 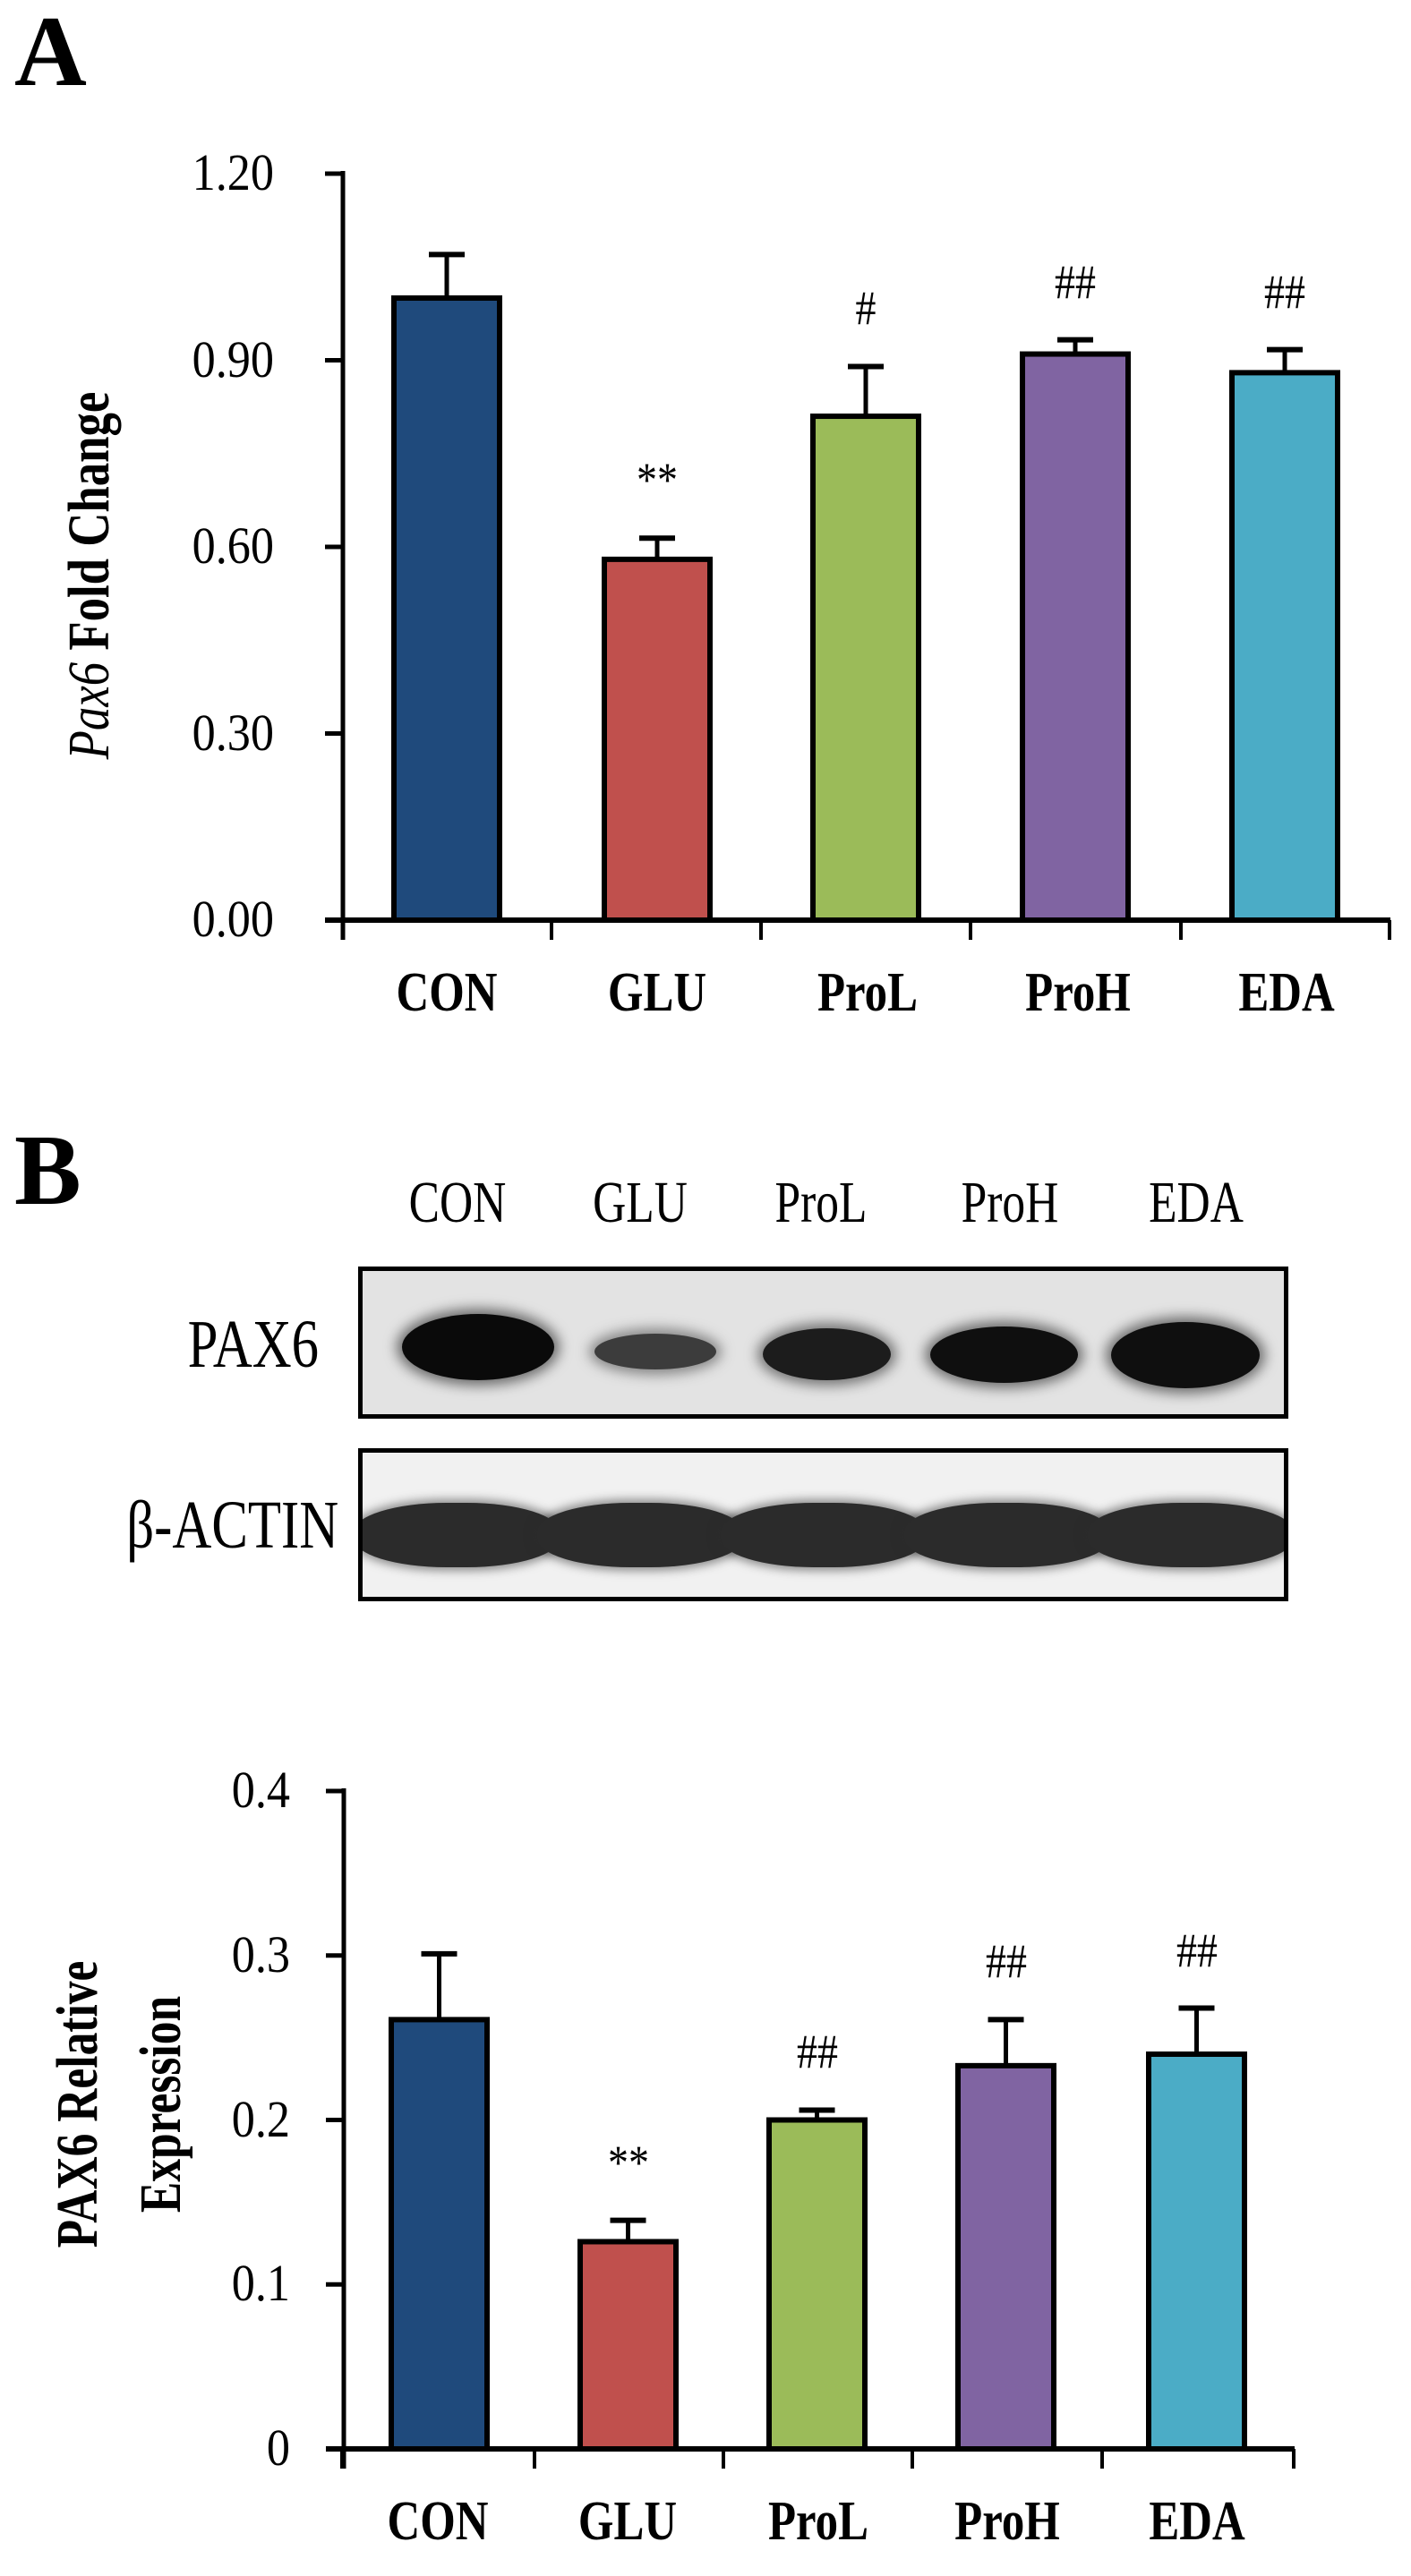 I want to click on blot-lane-label-glu: GLU, so click(x=640, y=1202).